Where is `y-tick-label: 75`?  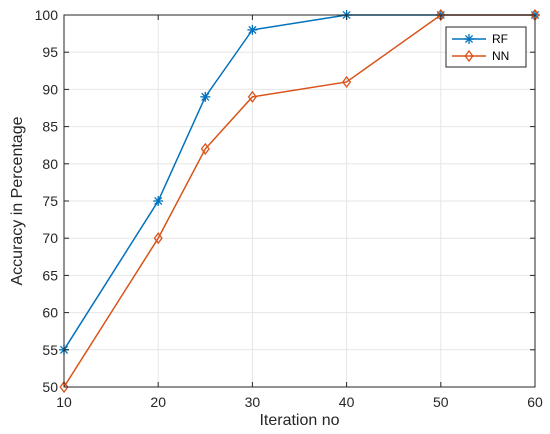 y-tick-label: 75 is located at coordinates (50, 201).